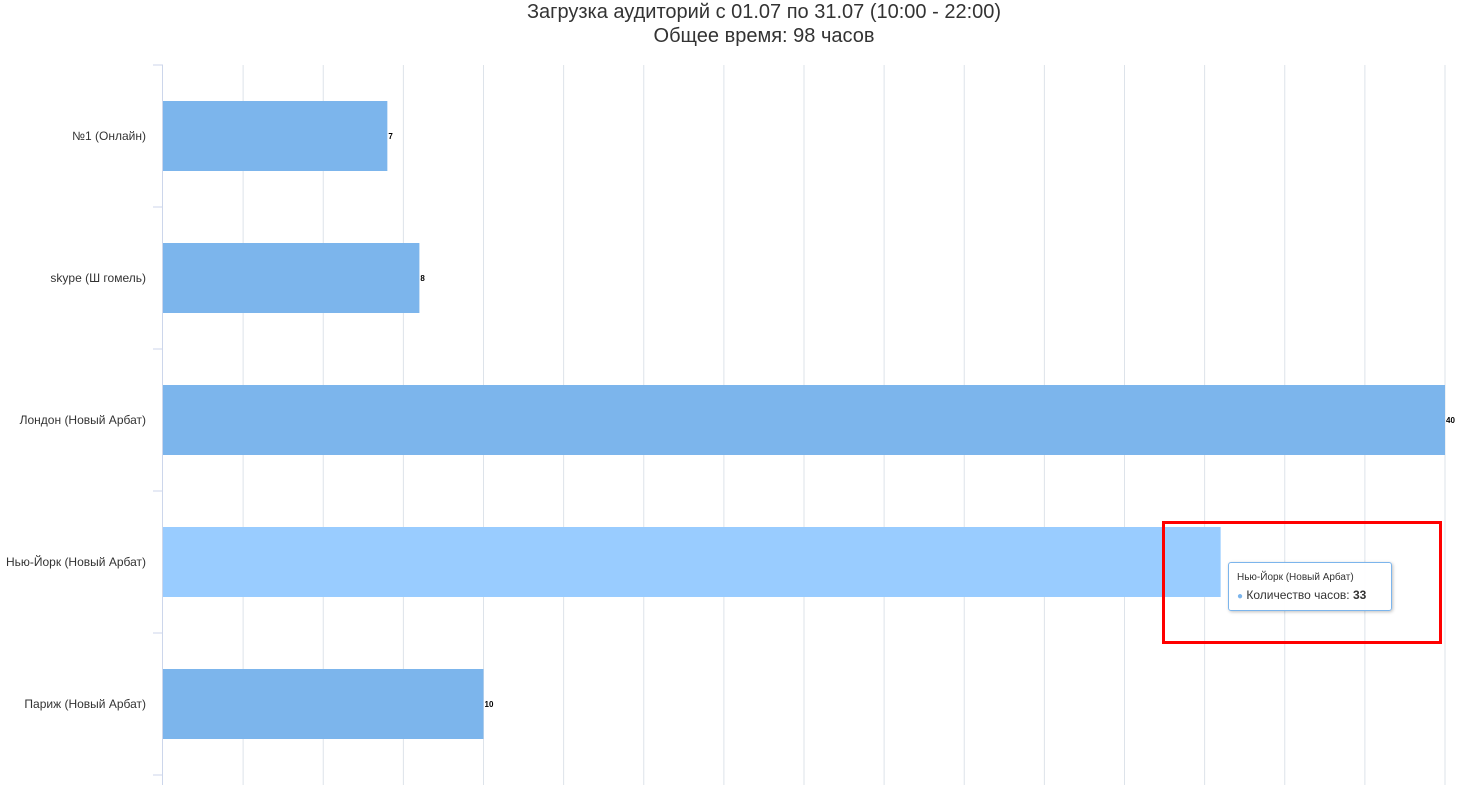  Describe the element at coordinates (109, 136) in the screenshot. I see `category-label: №1 (Онлайн)` at that location.